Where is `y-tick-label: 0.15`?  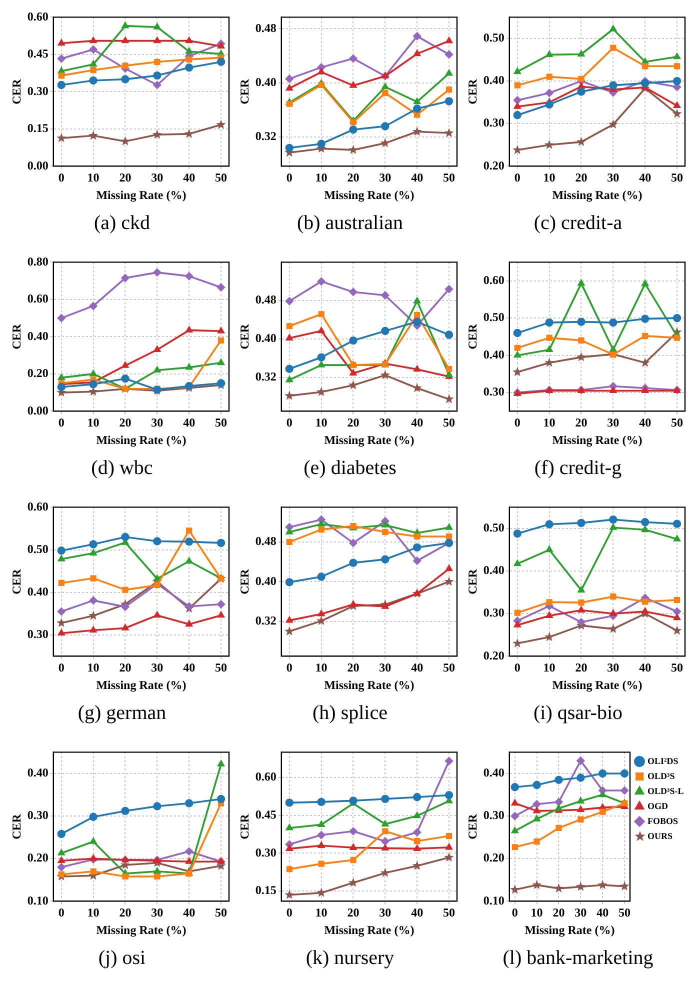 y-tick-label: 0.15 is located at coordinates (37, 128).